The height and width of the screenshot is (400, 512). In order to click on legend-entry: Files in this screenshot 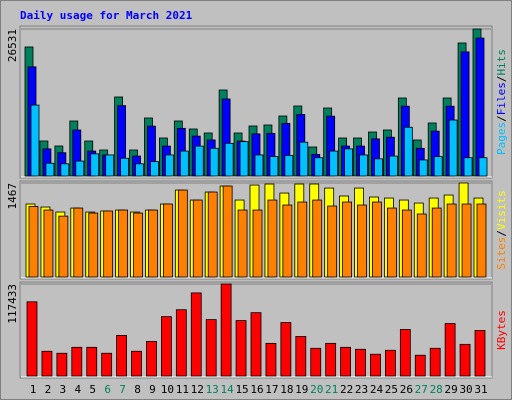, I will do `click(501, 98)`.